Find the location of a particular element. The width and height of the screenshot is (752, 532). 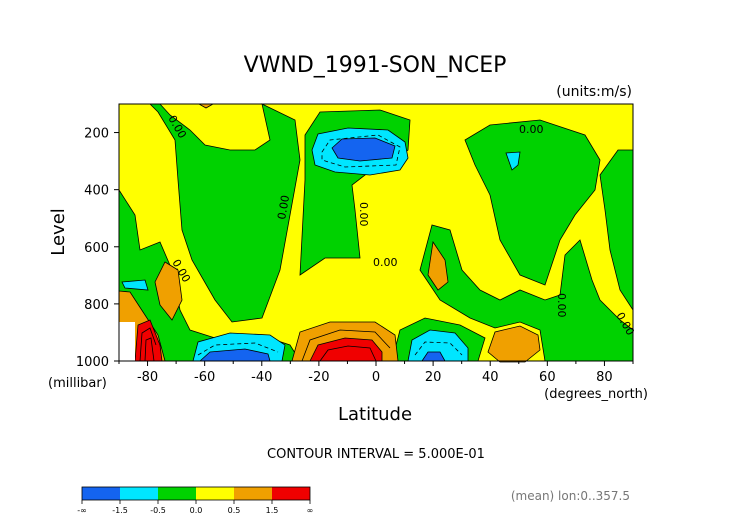

region-blue-upper-jet is located at coordinates (363, 149).